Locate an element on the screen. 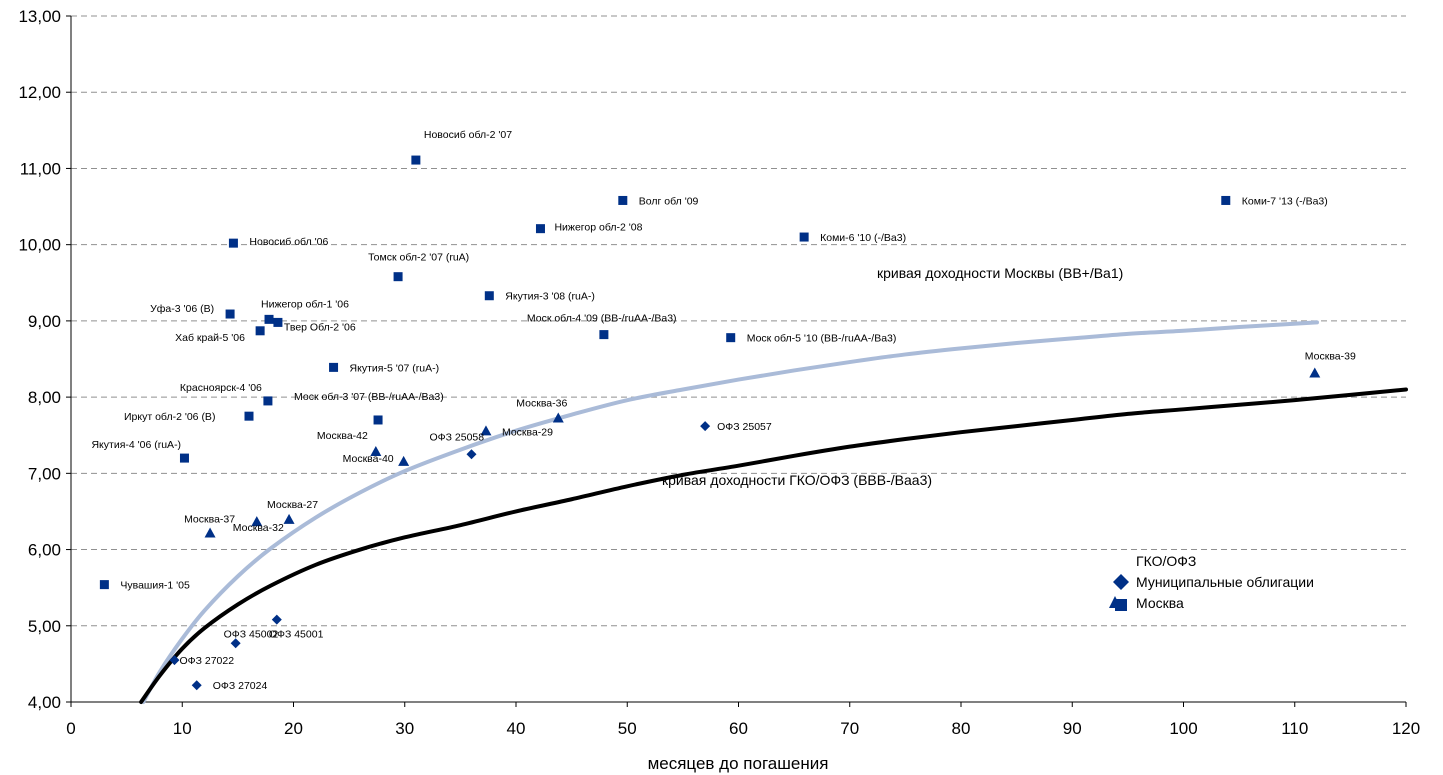 This screenshot has width=1443, height=775. tick-label-x: 120 is located at coordinates (1406, 728).